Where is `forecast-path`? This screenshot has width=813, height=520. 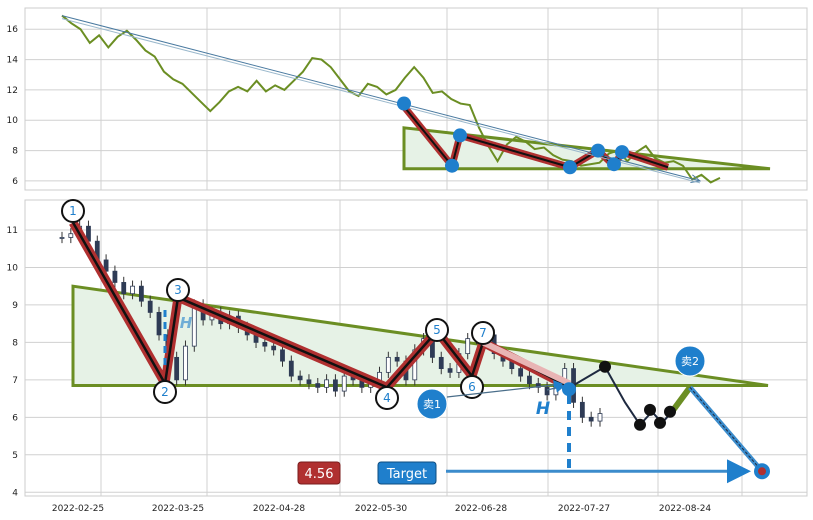
forecast-path is located at coordinates (666, 416).